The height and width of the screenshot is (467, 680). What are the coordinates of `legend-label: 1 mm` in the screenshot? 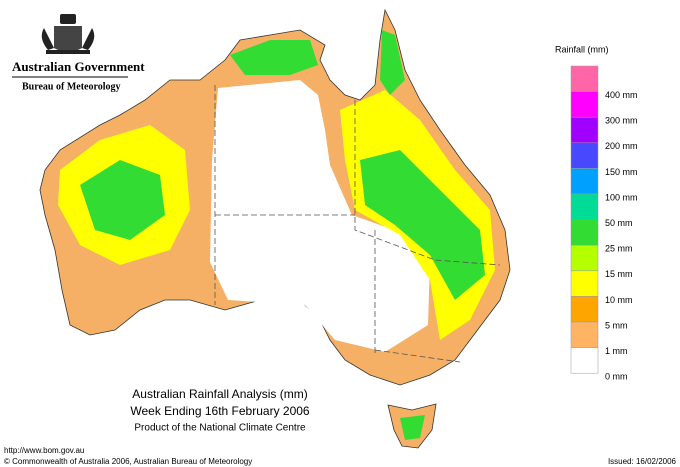 It's located at (616, 351).